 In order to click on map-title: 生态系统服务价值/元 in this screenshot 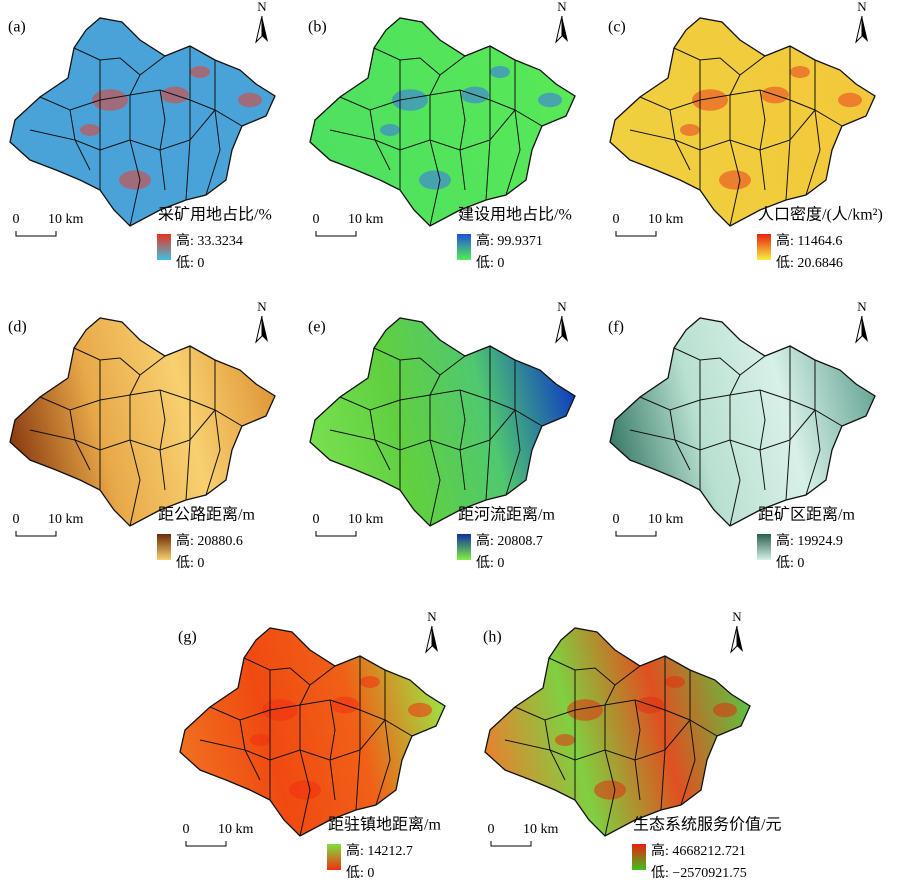, I will do `click(707, 825)`.